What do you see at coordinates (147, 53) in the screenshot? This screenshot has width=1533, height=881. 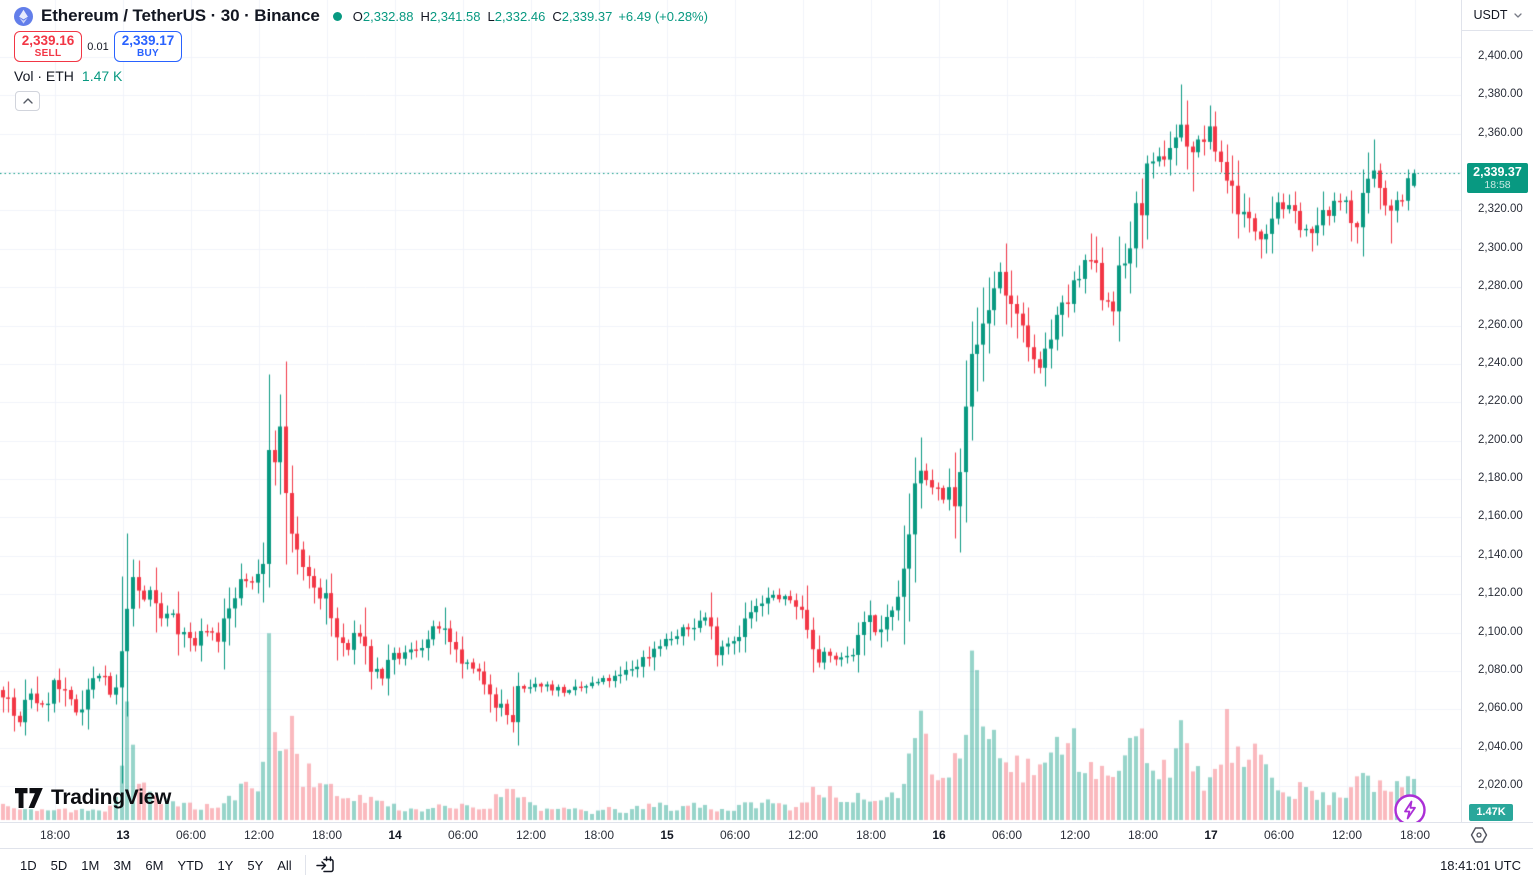 I see `buy-label: BUY` at bounding box center [147, 53].